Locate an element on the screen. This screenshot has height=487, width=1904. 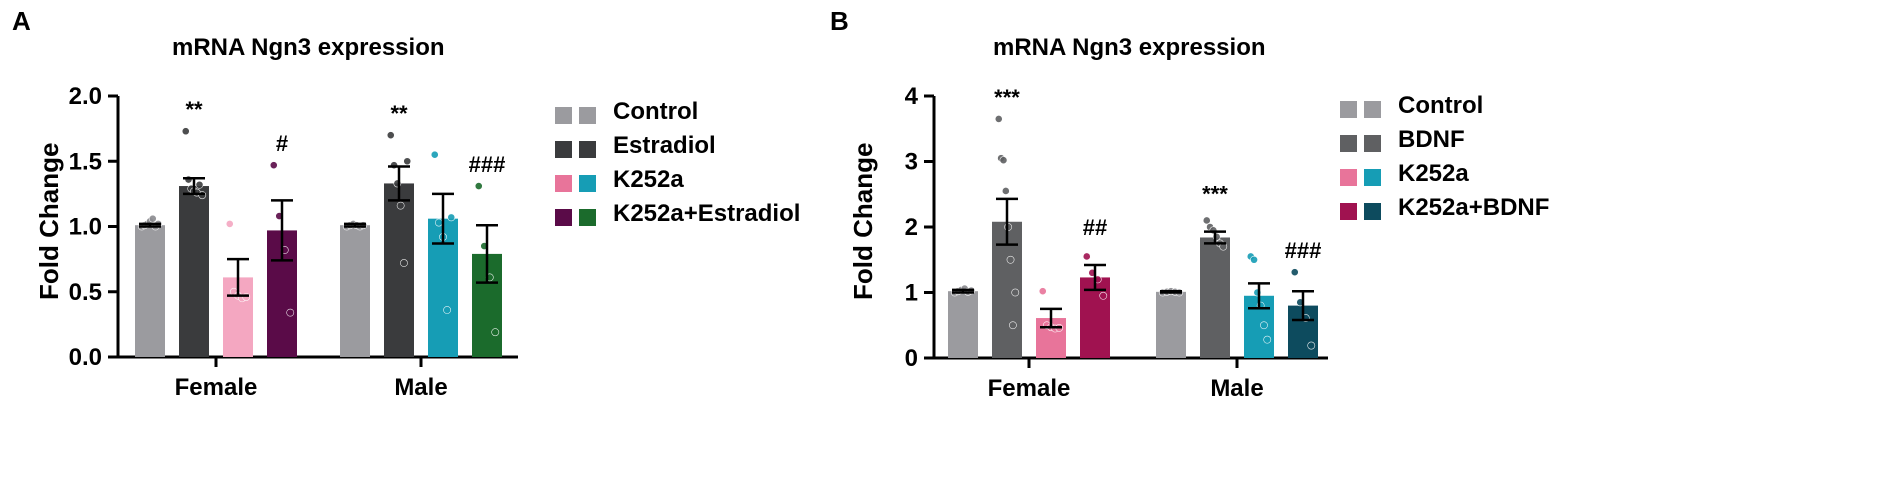
y-tick-label: 1.5 is located at coordinates (85, 161).